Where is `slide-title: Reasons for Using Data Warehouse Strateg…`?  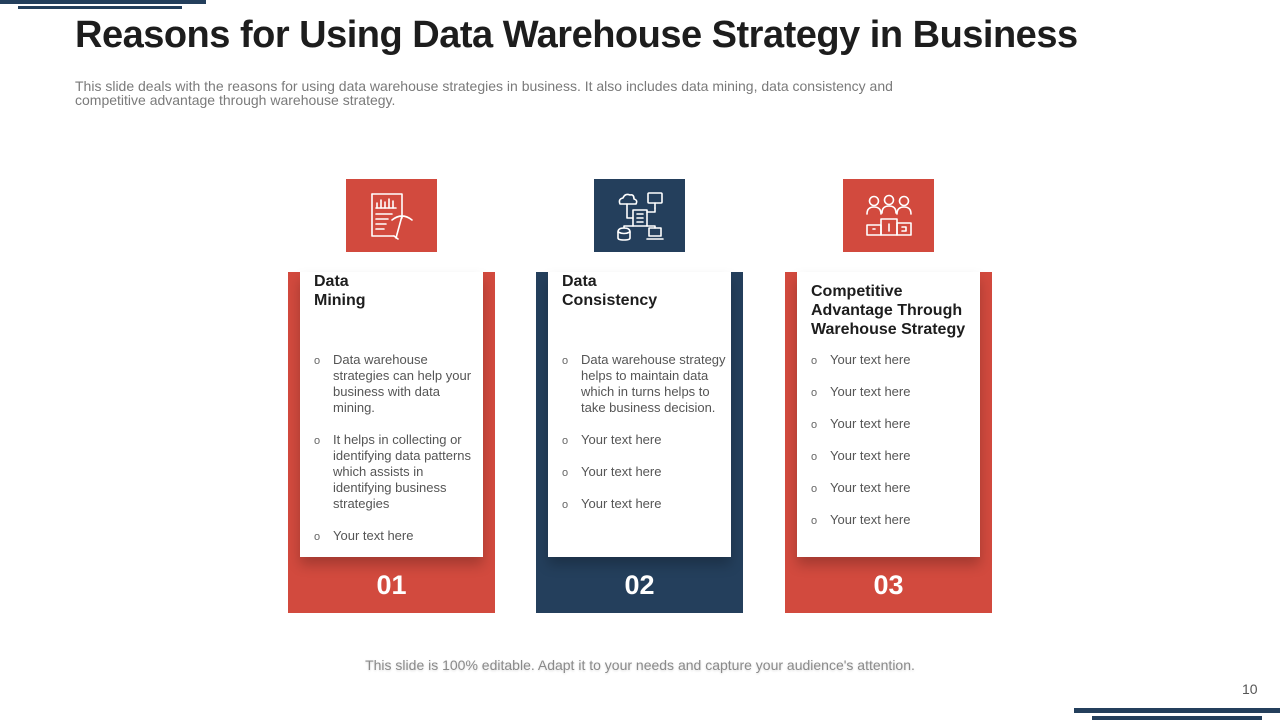
slide-title: Reasons for Using Data Warehouse Strateg… is located at coordinates (576, 35).